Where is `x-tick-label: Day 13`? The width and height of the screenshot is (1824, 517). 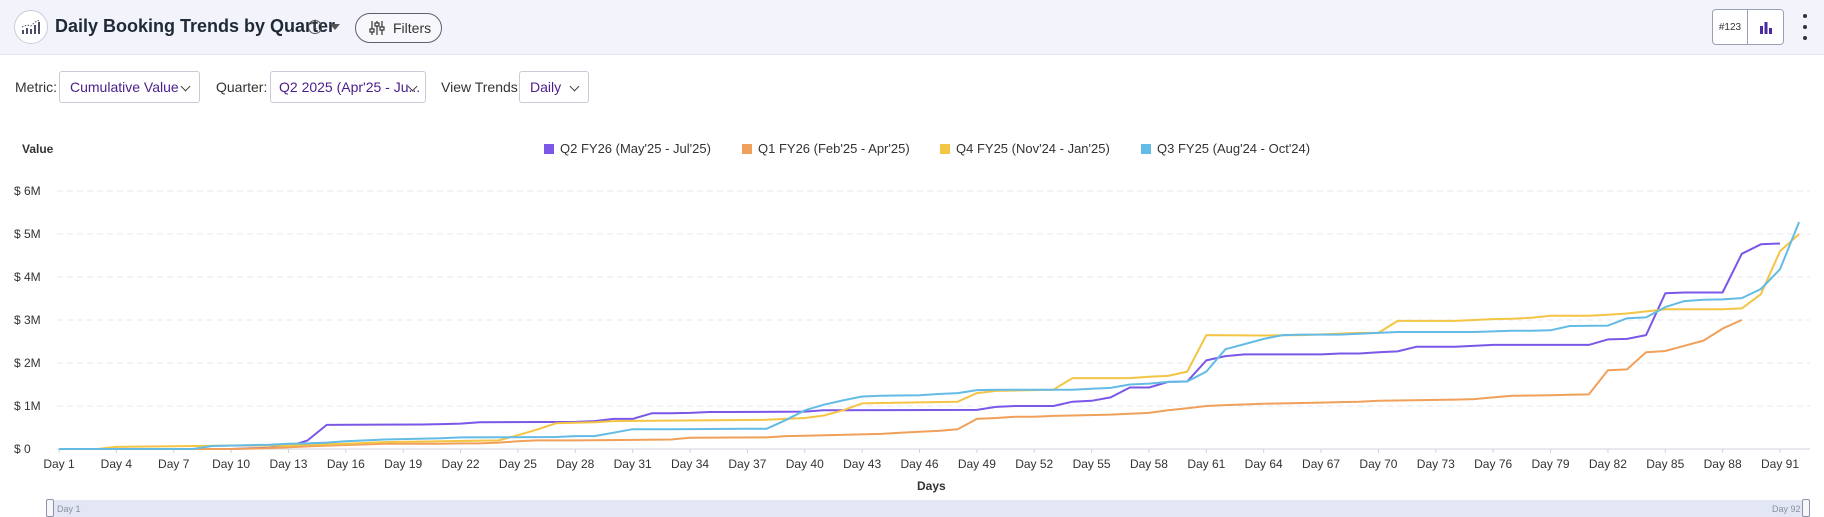
x-tick-label: Day 13 is located at coordinates (288, 464).